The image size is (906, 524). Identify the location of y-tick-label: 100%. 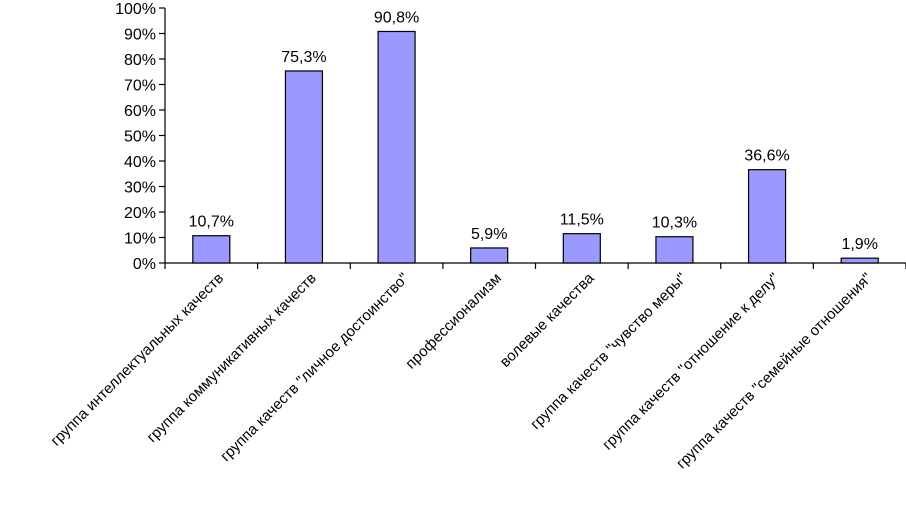
(135, 9).